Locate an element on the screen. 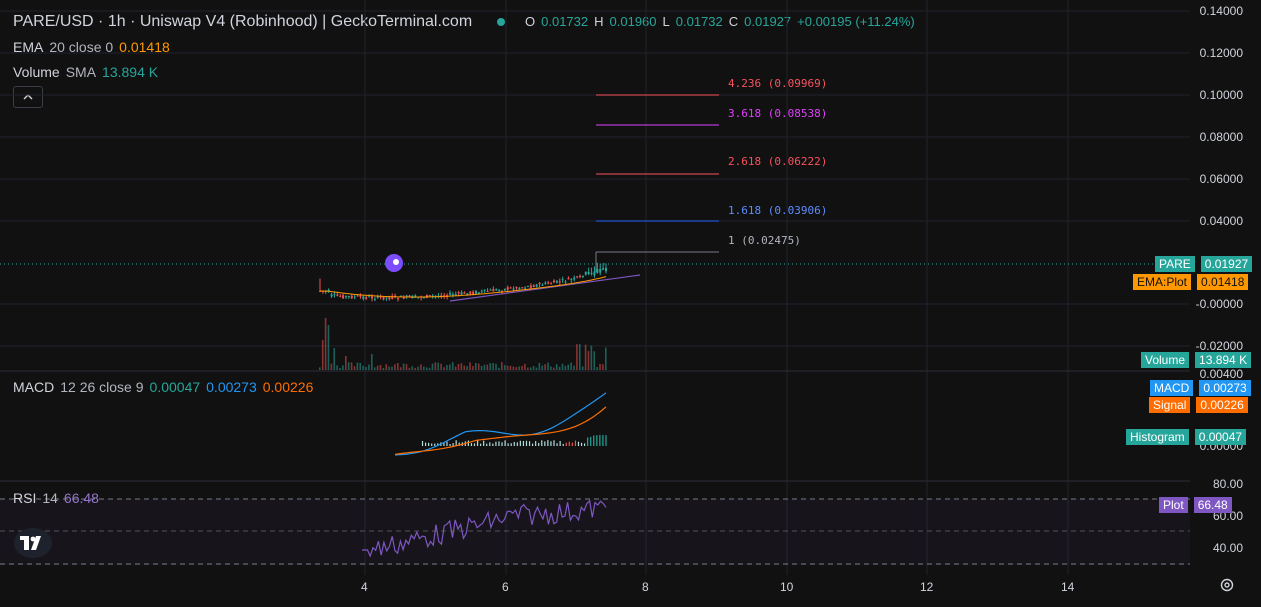  ohlc-open-value: 0.01732 is located at coordinates (565, 21).